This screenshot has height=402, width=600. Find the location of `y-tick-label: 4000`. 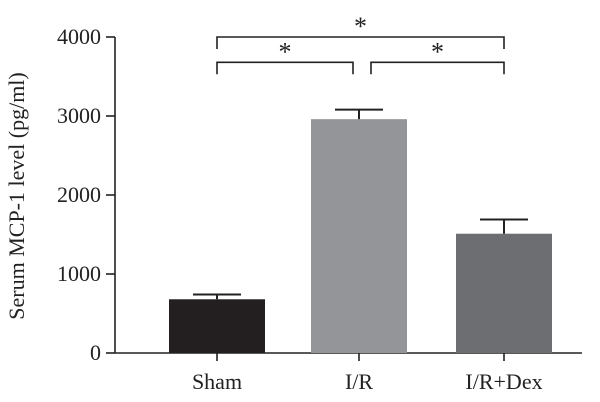

y-tick-label: 4000 is located at coordinates (79, 36).